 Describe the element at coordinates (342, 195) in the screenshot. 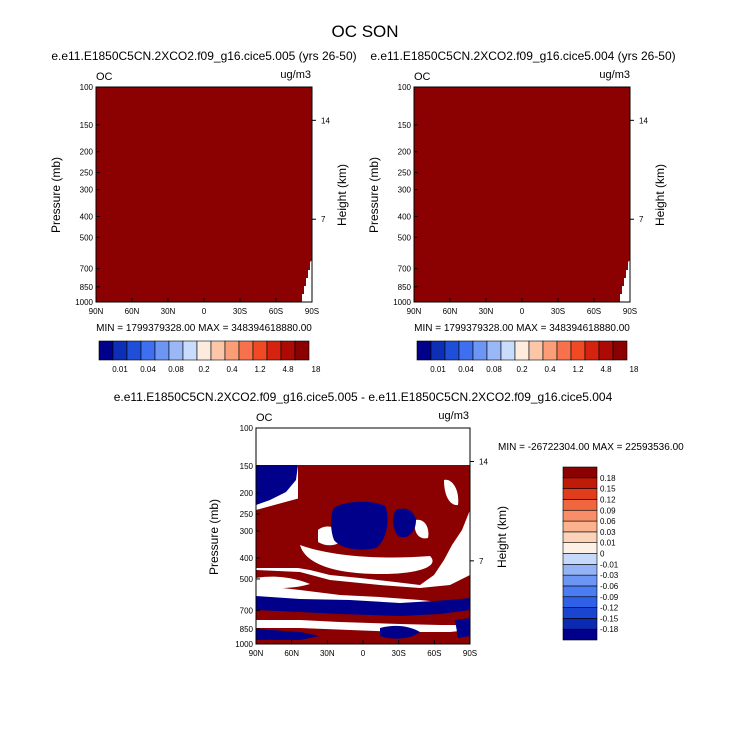

I see `panel-1-ylabel-right: Height (km)` at that location.